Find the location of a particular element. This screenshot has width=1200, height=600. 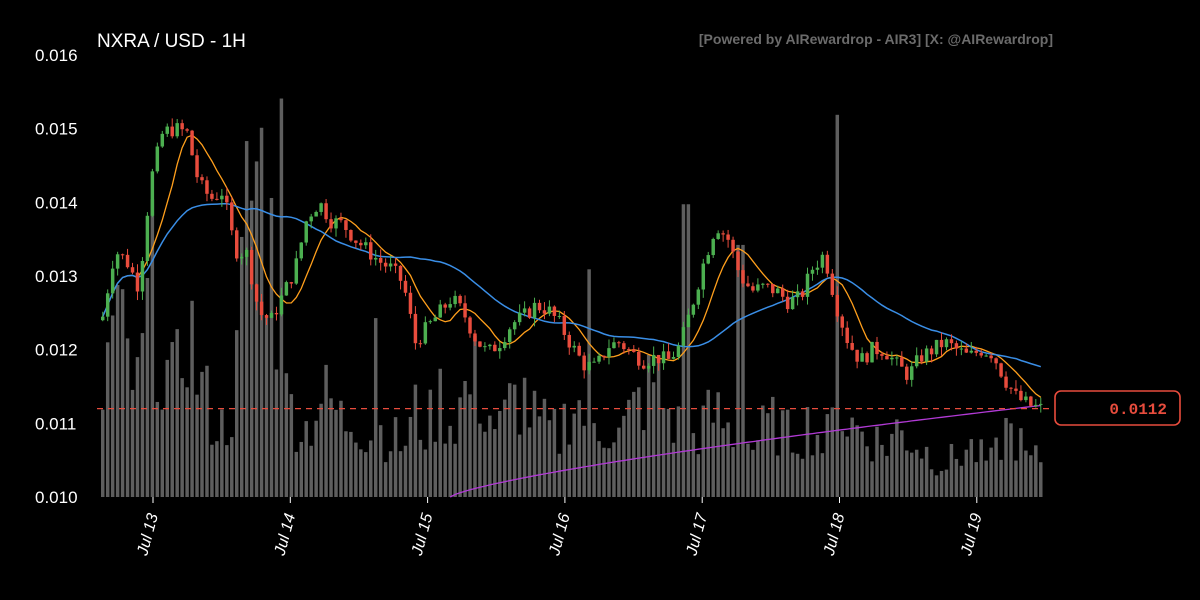

ma-slow-line is located at coordinates (745, 451).